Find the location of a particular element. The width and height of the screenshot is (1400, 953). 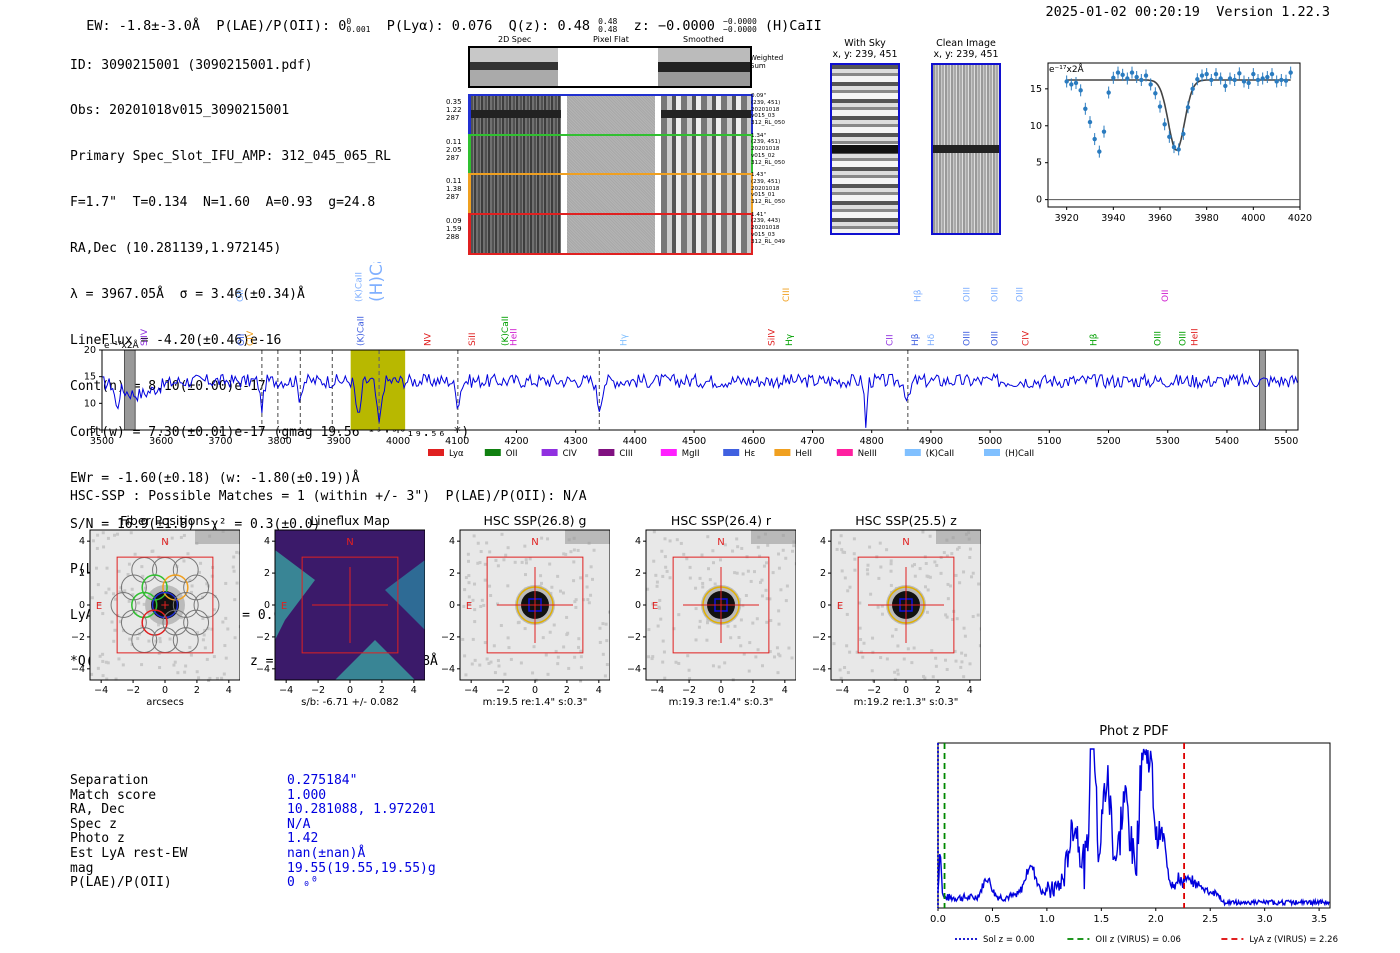

match-row: mag 19.55(19.55,19.55)g is located at coordinates (253, 868).